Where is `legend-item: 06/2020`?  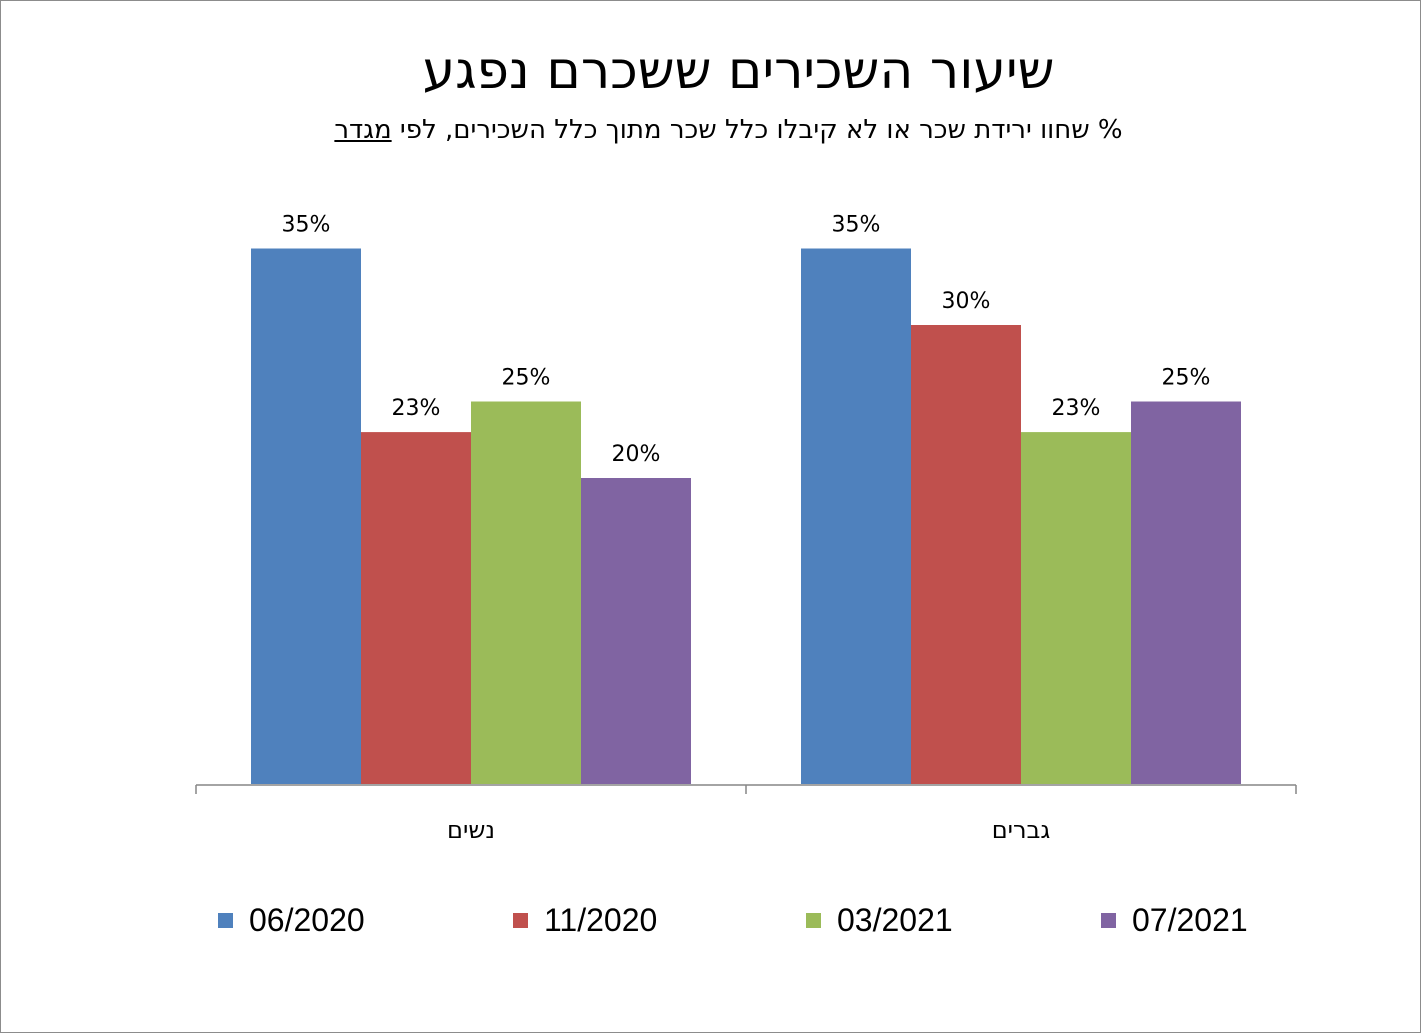 legend-item: 06/2020 is located at coordinates (291, 920).